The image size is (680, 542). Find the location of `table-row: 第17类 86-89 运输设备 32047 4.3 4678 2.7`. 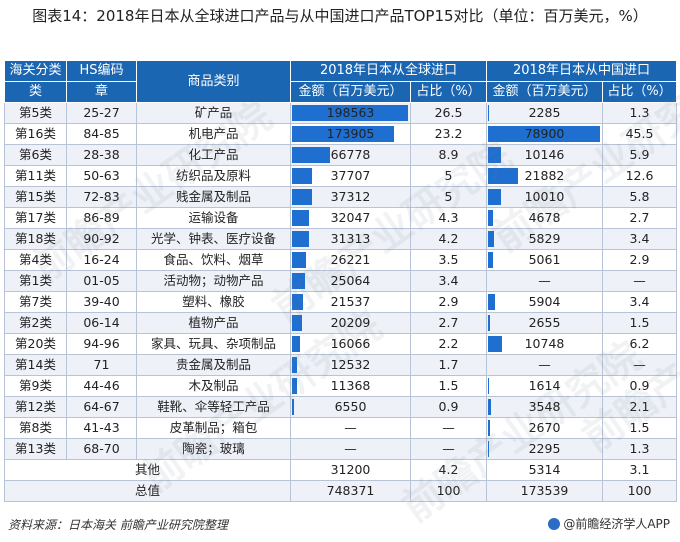

table-row: 第17类 86-89 运输设备 32047 4.3 4678 2.7 is located at coordinates (340, 218).